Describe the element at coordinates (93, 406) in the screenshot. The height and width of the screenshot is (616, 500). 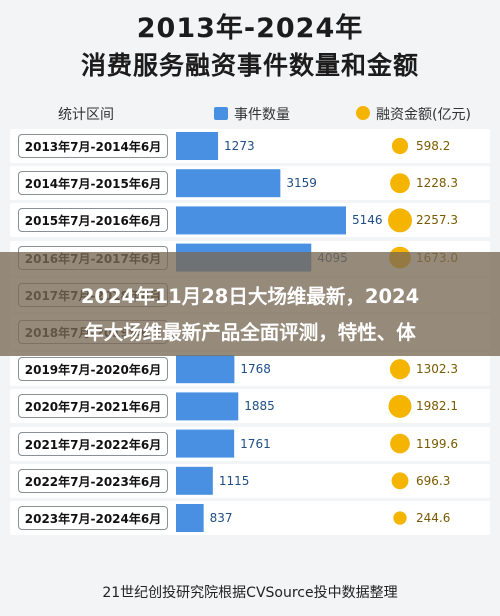
I see `period-label: 2020年7月-2021年6月` at that location.